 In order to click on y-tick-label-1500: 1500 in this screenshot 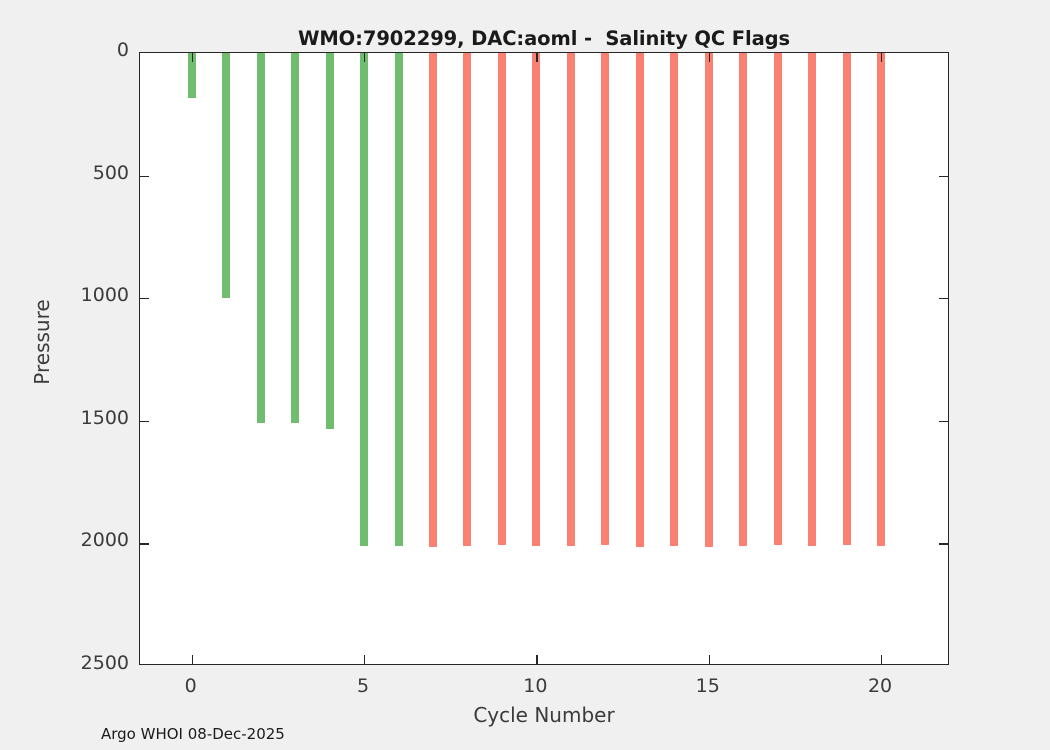, I will do `click(104, 417)`.